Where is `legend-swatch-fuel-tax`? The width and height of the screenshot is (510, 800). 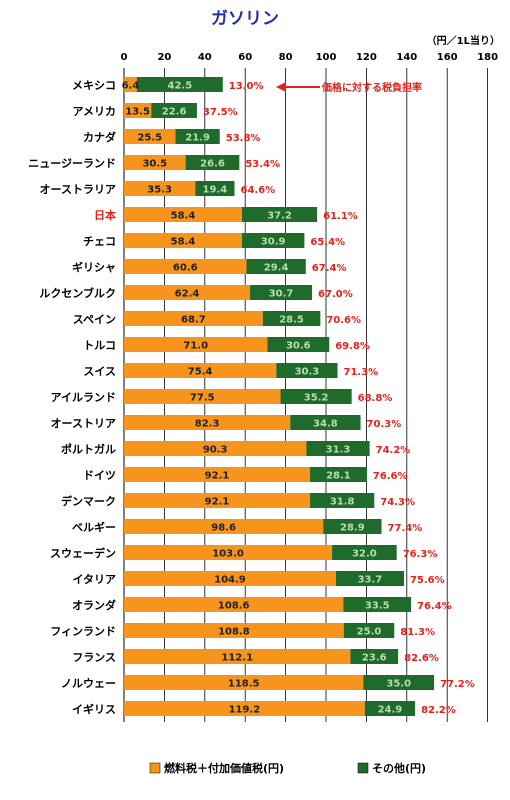
legend-swatch-fuel-tax is located at coordinates (155, 768).